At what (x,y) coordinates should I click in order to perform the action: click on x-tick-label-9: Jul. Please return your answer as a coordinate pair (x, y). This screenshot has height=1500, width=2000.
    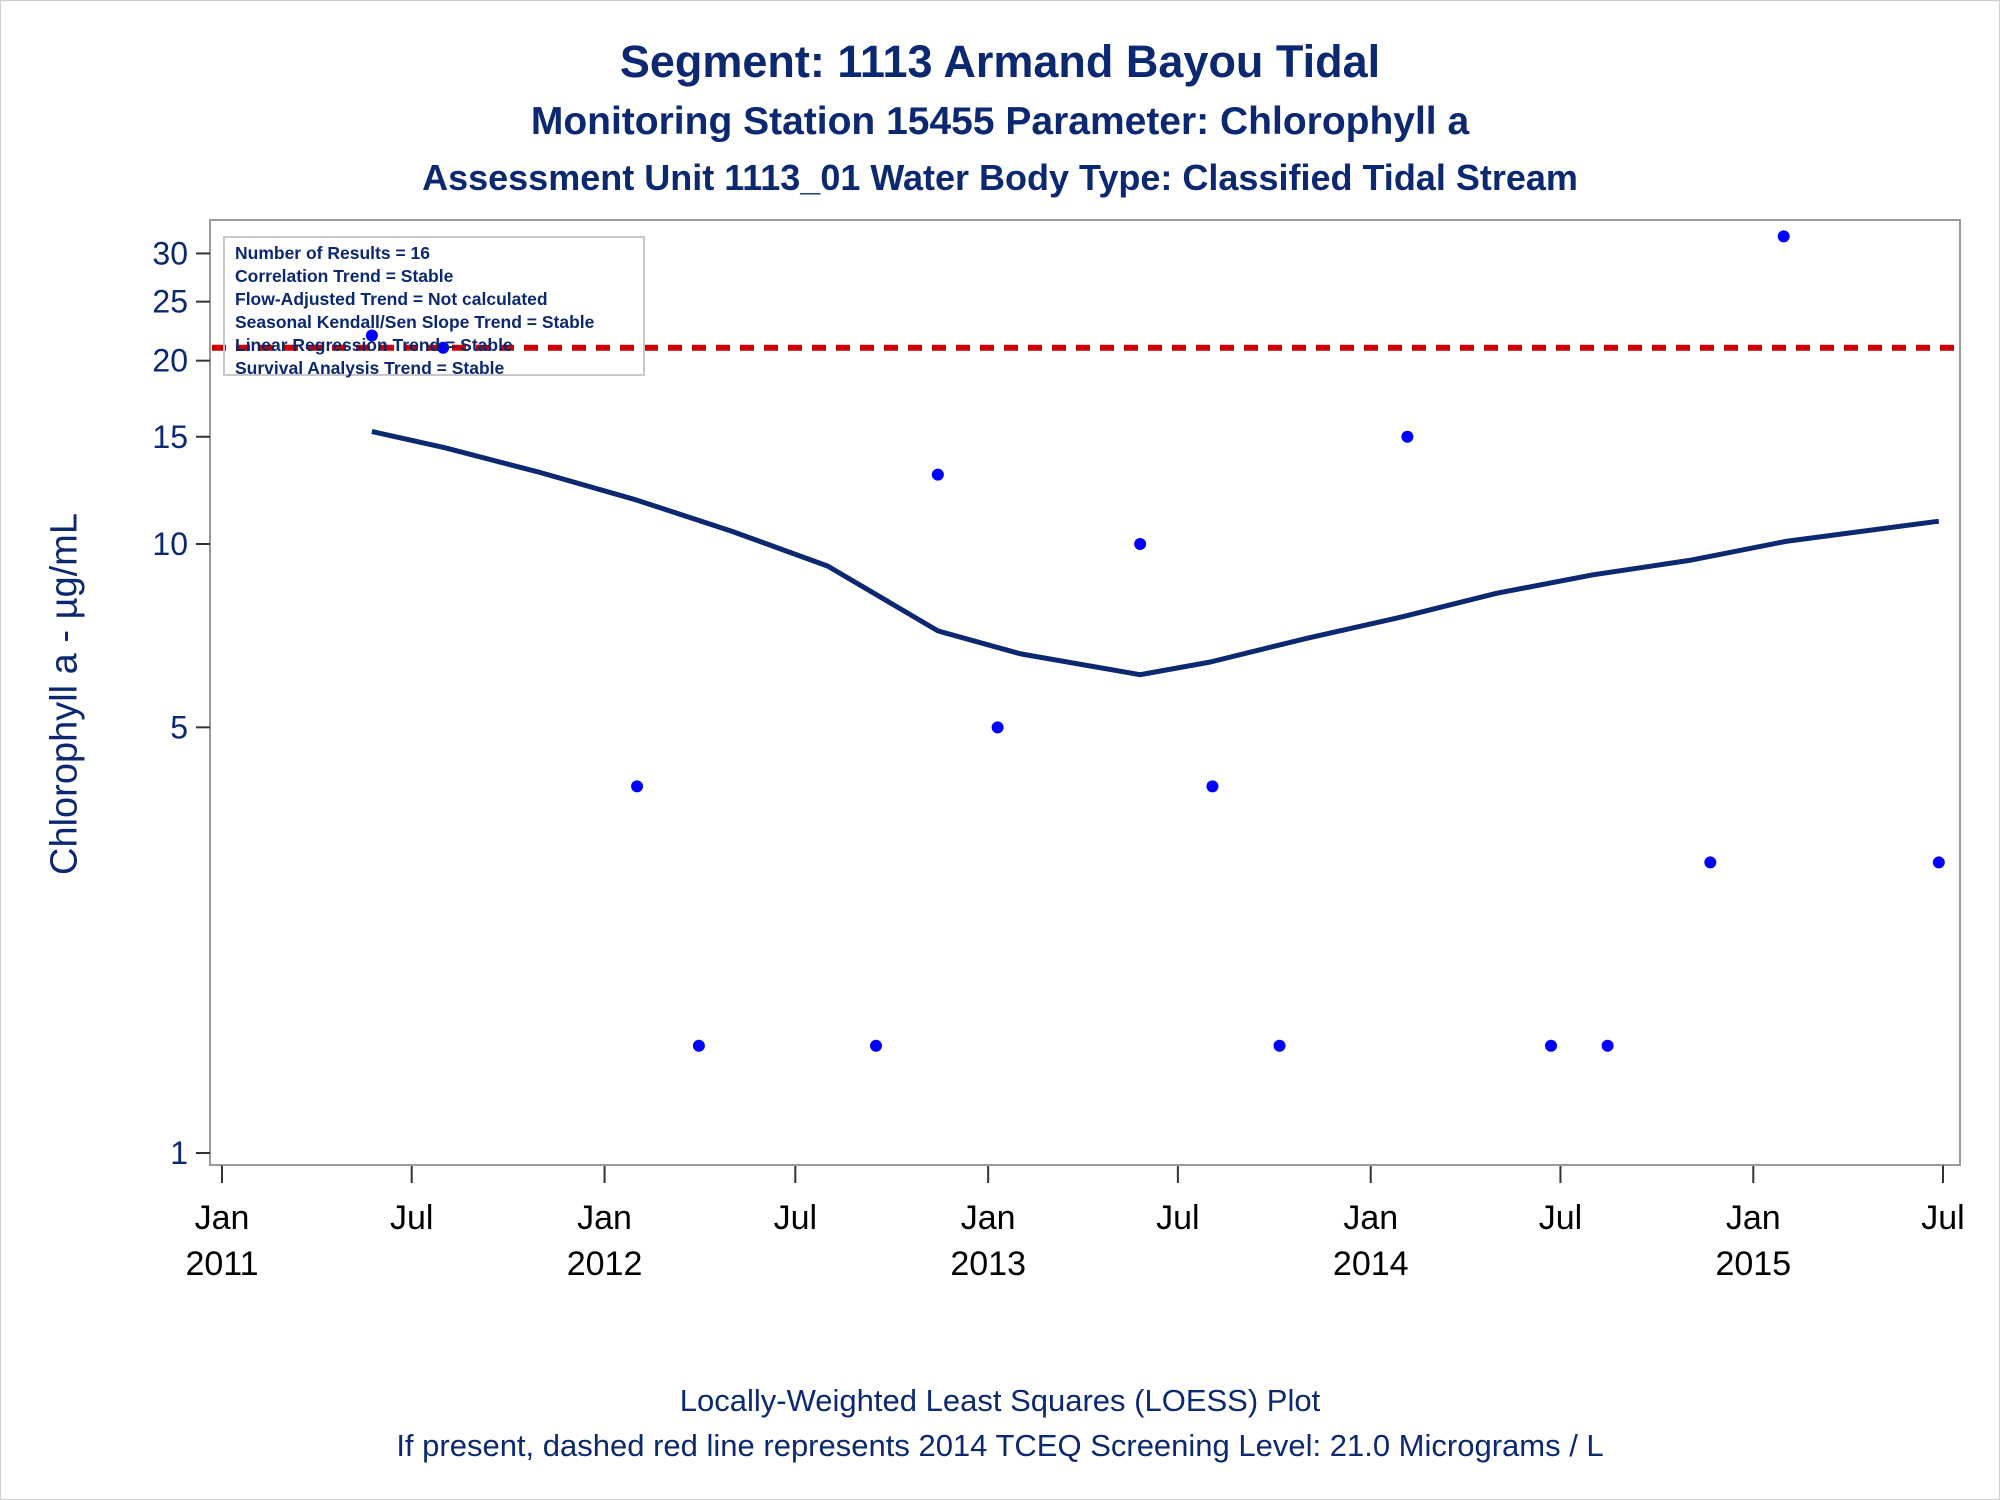
    Looking at the image, I should click on (1942, 1218).